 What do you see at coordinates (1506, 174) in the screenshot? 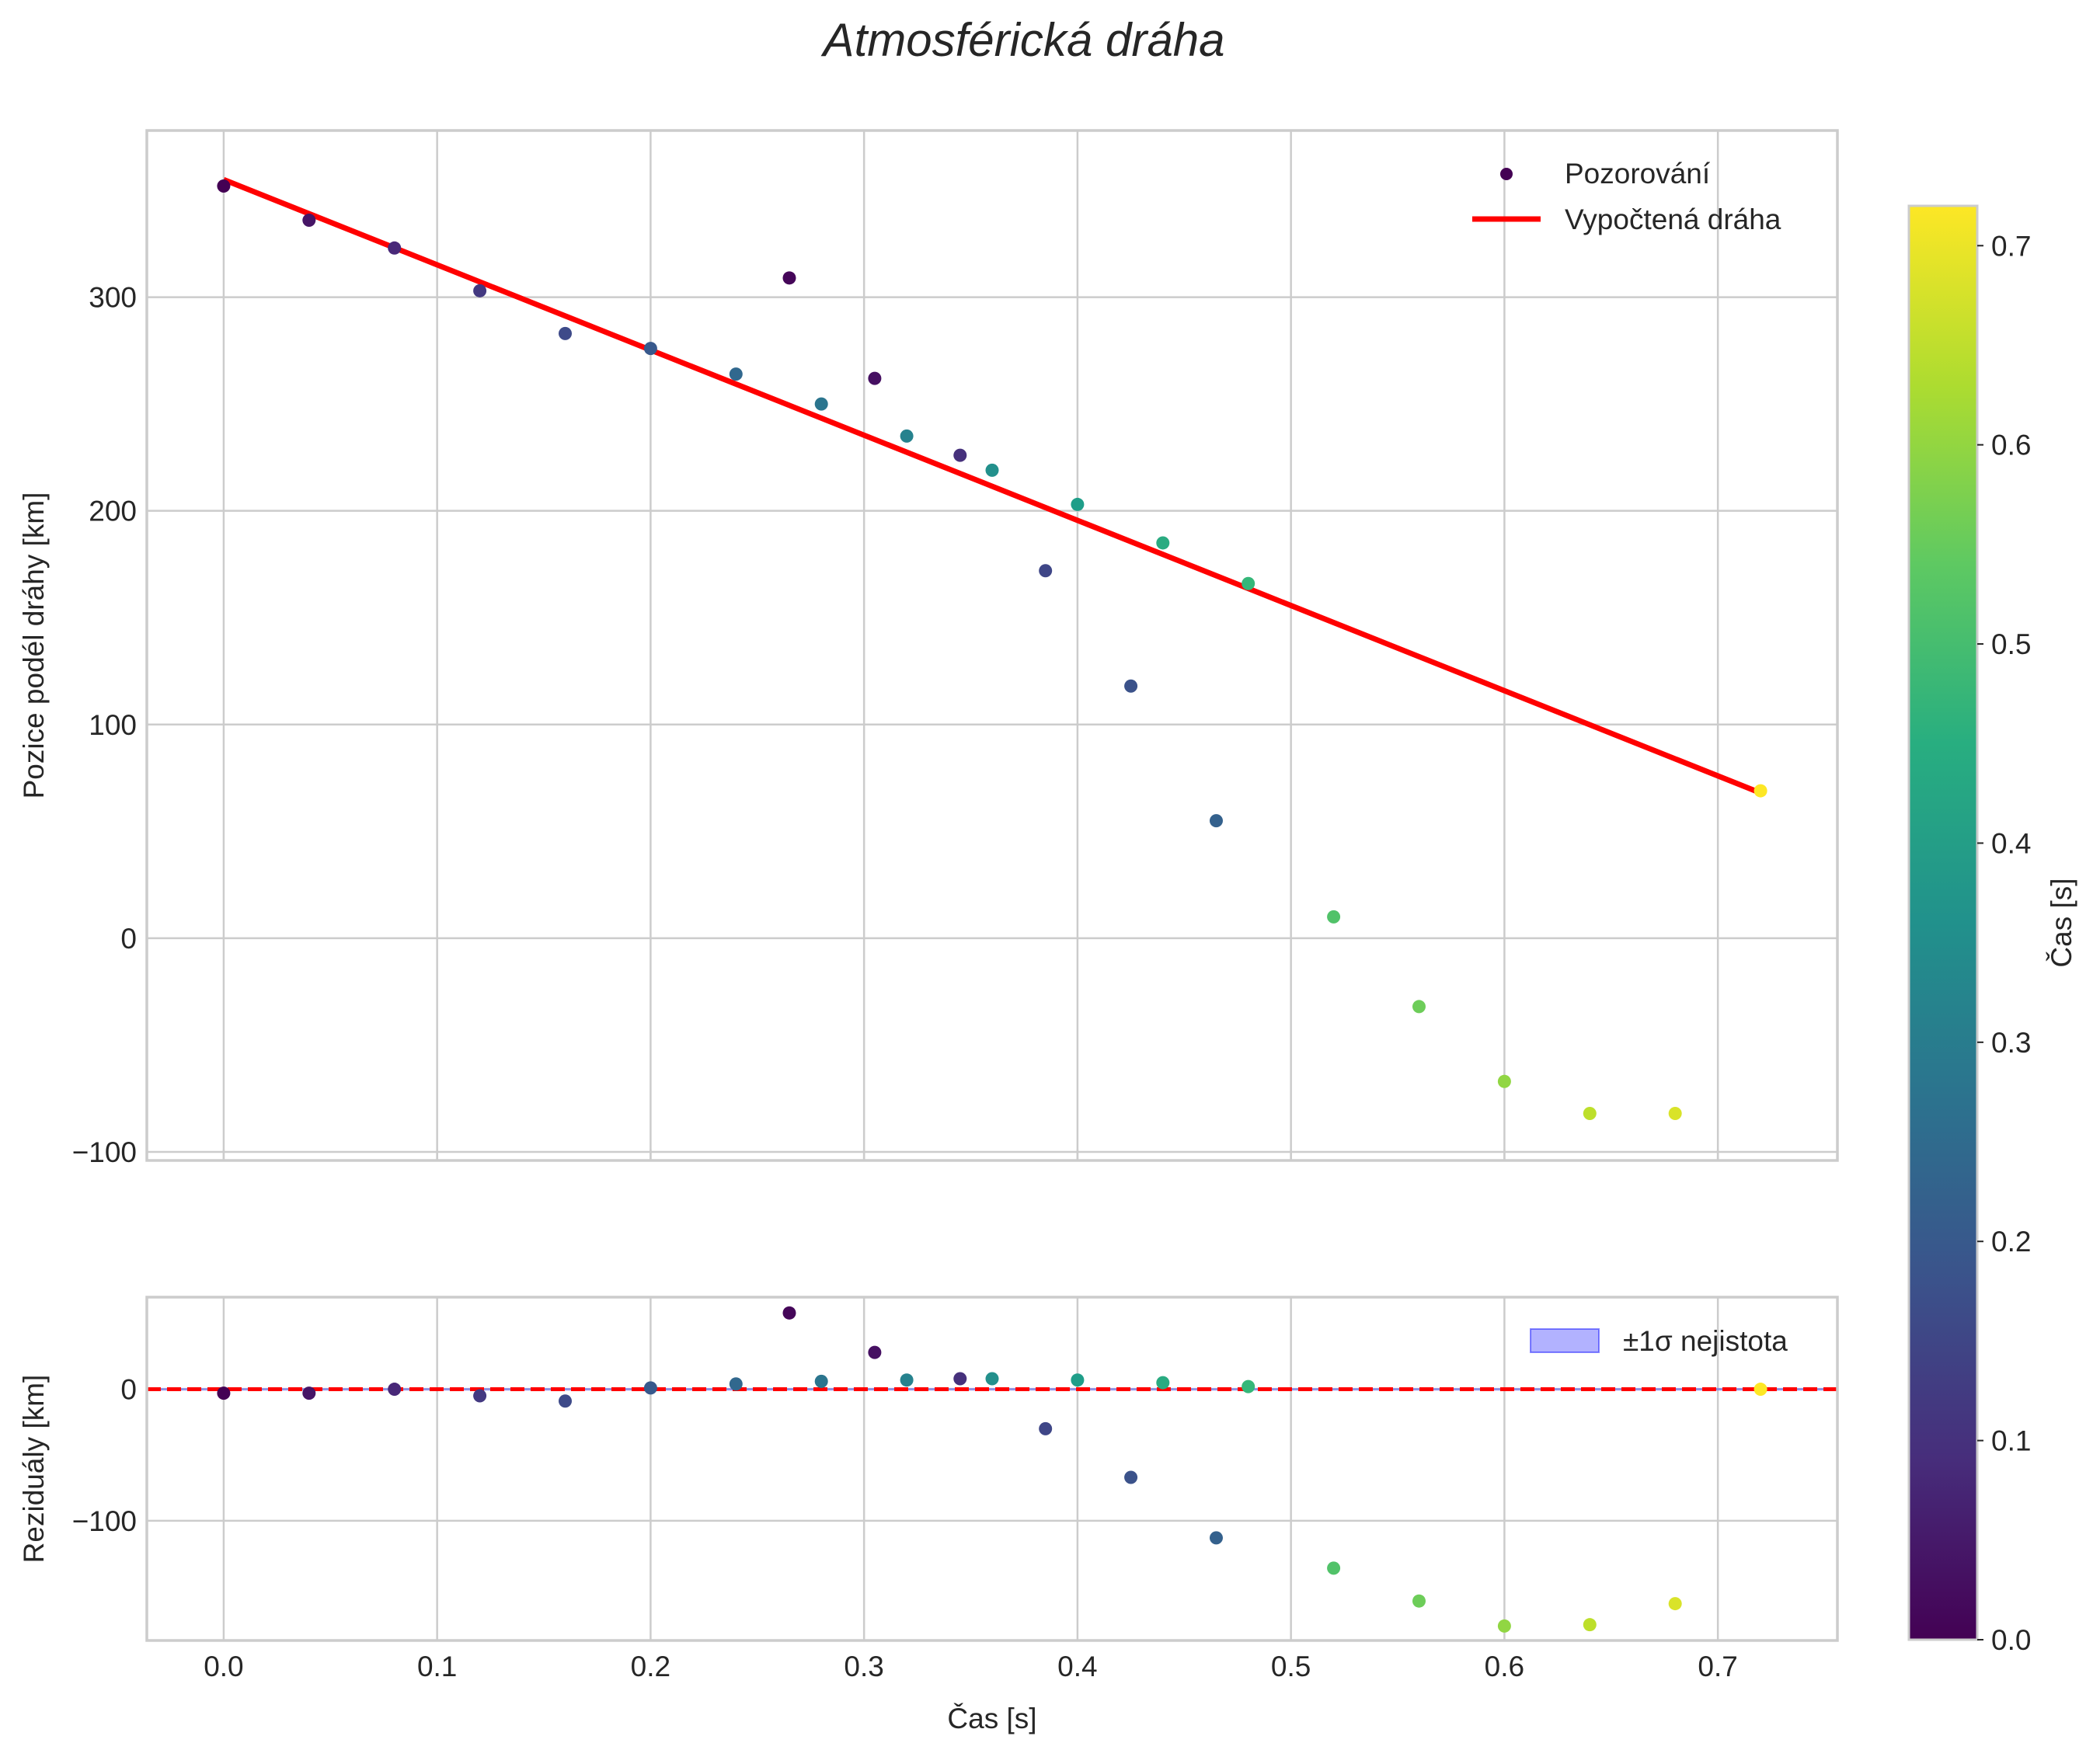
I see `legend-marker-observations` at bounding box center [1506, 174].